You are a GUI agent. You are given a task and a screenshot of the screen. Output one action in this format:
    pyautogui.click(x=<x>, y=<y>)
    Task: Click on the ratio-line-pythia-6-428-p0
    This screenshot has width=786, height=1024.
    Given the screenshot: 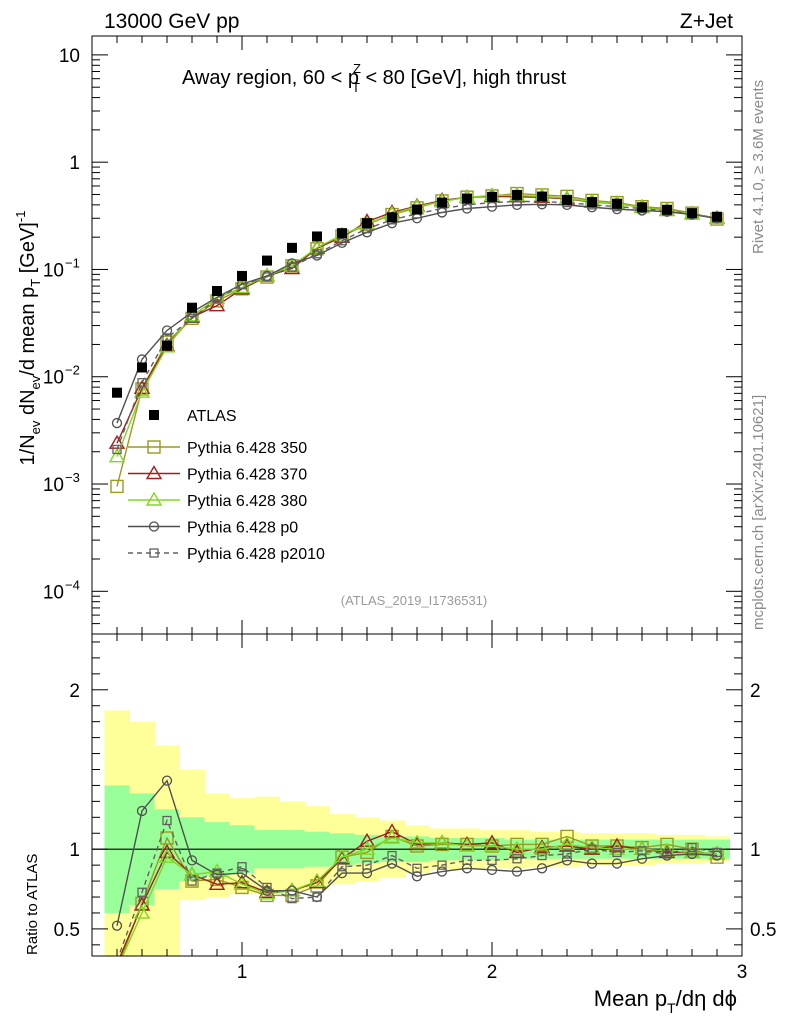 What is the action you would take?
    pyautogui.click(x=417, y=852)
    